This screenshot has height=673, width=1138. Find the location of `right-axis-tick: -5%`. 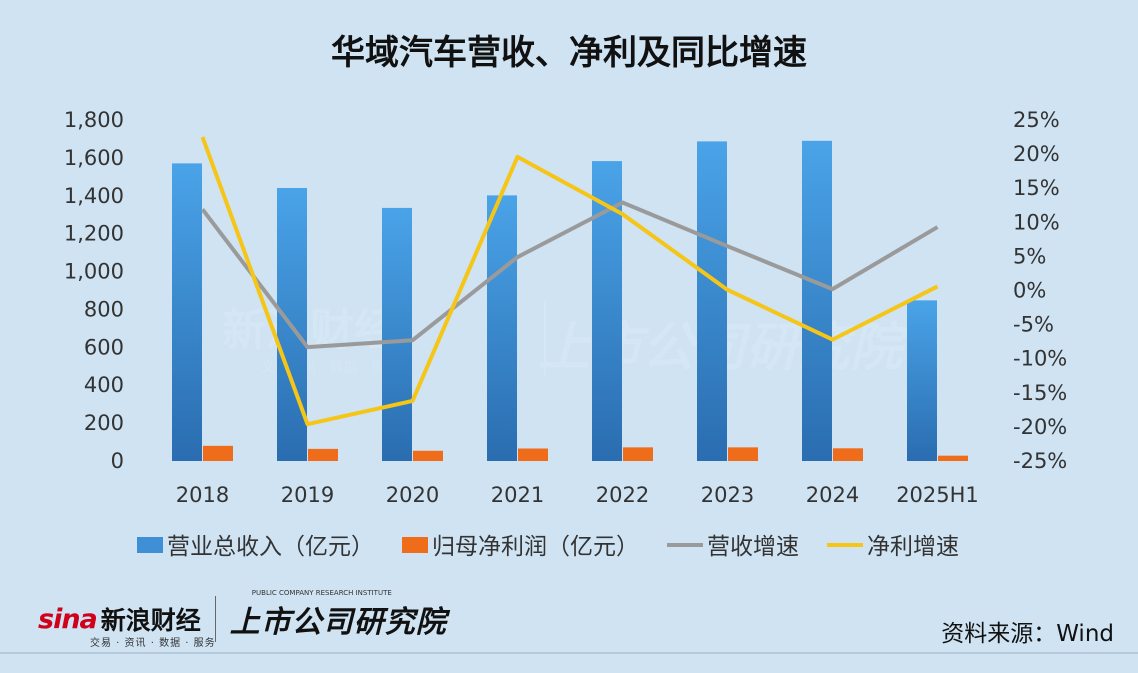

right-axis-tick: -5% is located at coordinates (1033, 325).